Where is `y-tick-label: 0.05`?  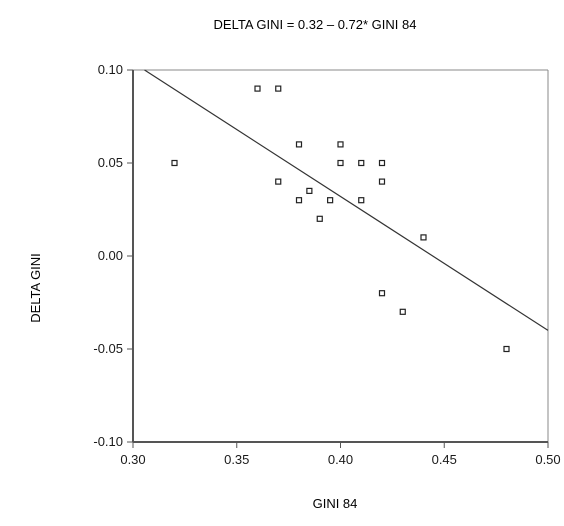
y-tick-label: 0.05 is located at coordinates (110, 162).